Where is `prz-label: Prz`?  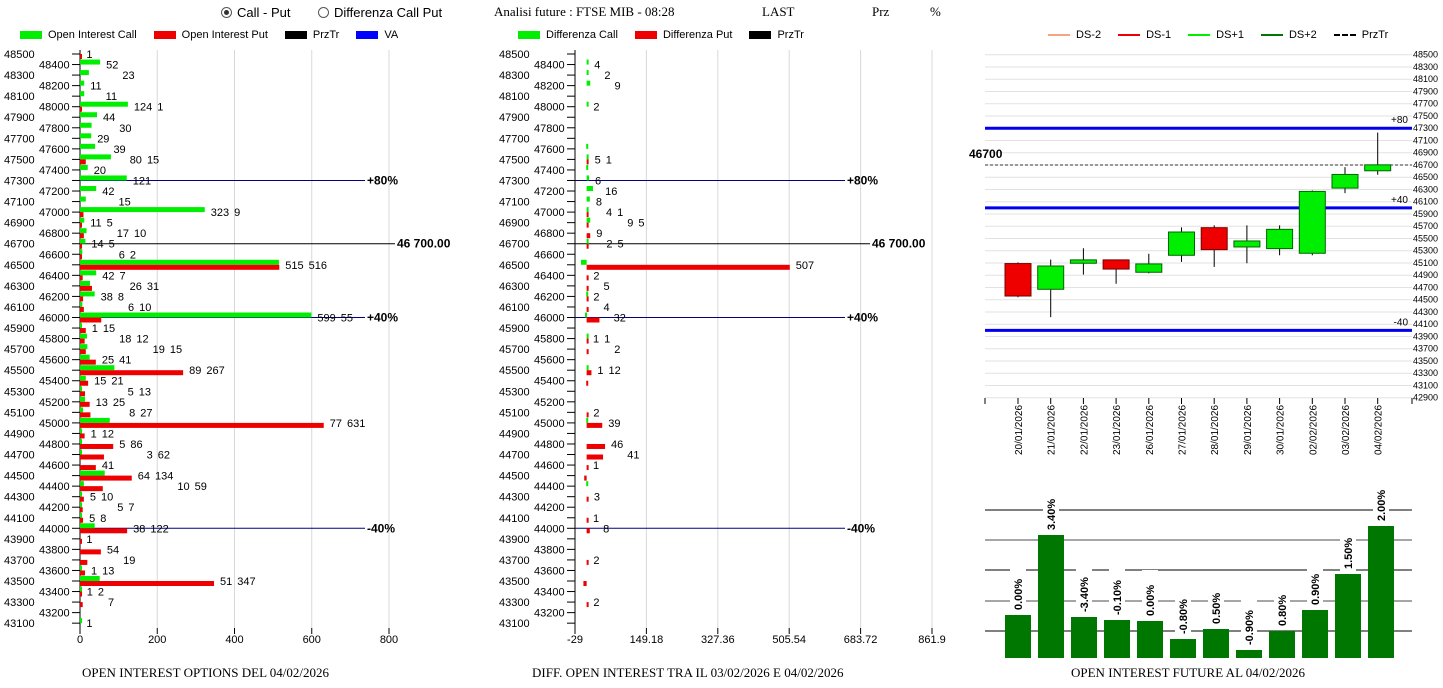
prz-label: Prz is located at coordinates (881, 11).